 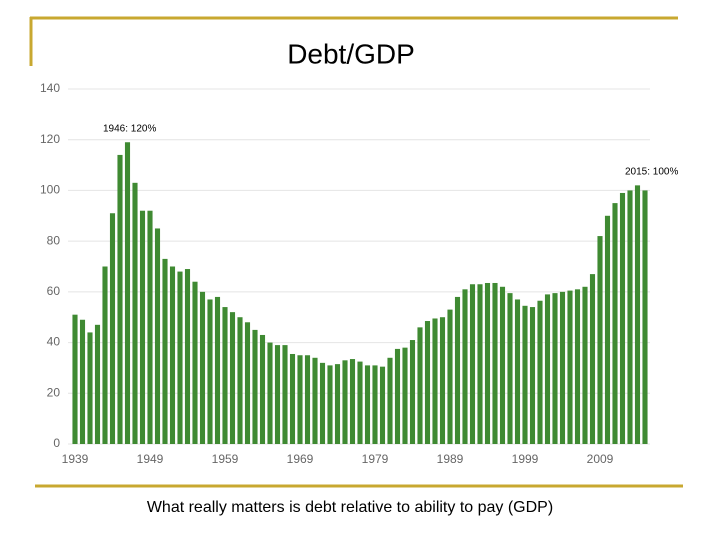 I want to click on chart-title: Debt/GDP, so click(x=351, y=53).